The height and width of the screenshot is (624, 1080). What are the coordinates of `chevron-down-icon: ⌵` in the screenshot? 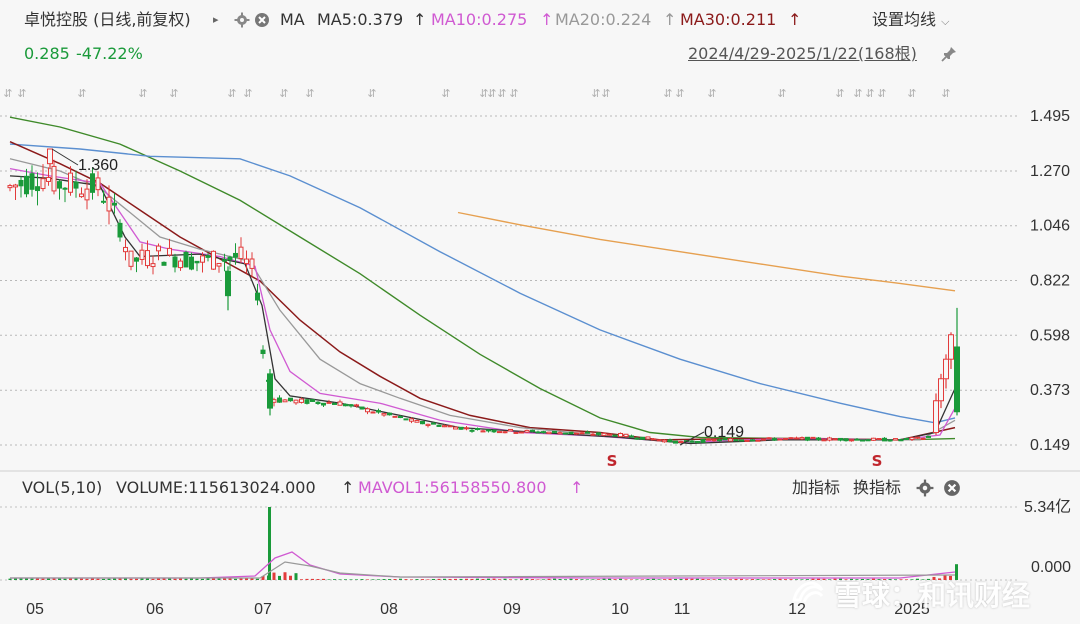 It's located at (945, 21).